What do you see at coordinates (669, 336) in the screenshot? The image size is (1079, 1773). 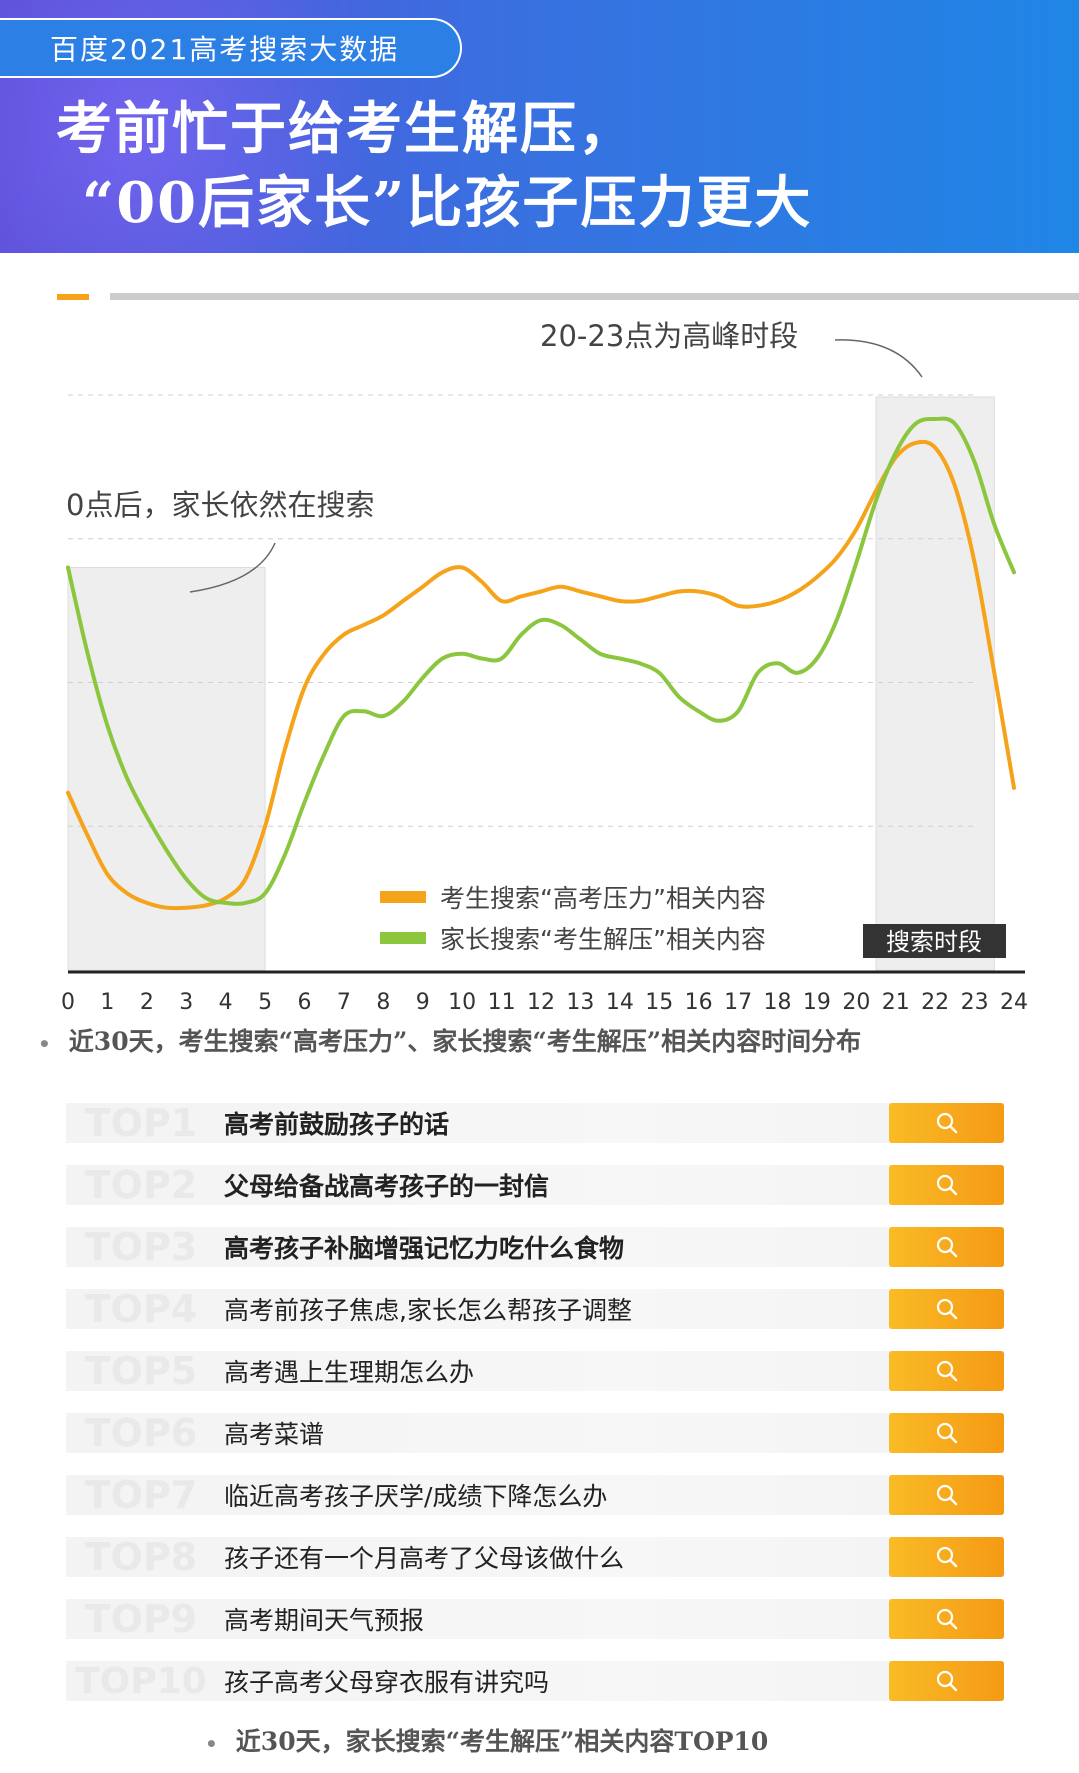 I see `annotation-peak: 20-23点为高峰时段` at bounding box center [669, 336].